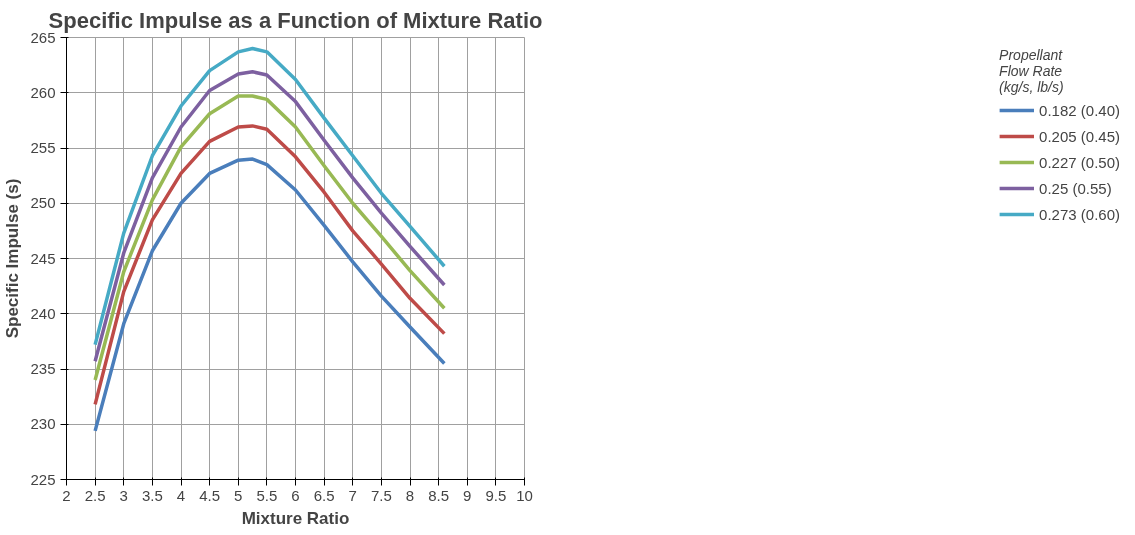  What do you see at coordinates (43, 368) in the screenshot?
I see `y-tick-label: 235` at bounding box center [43, 368].